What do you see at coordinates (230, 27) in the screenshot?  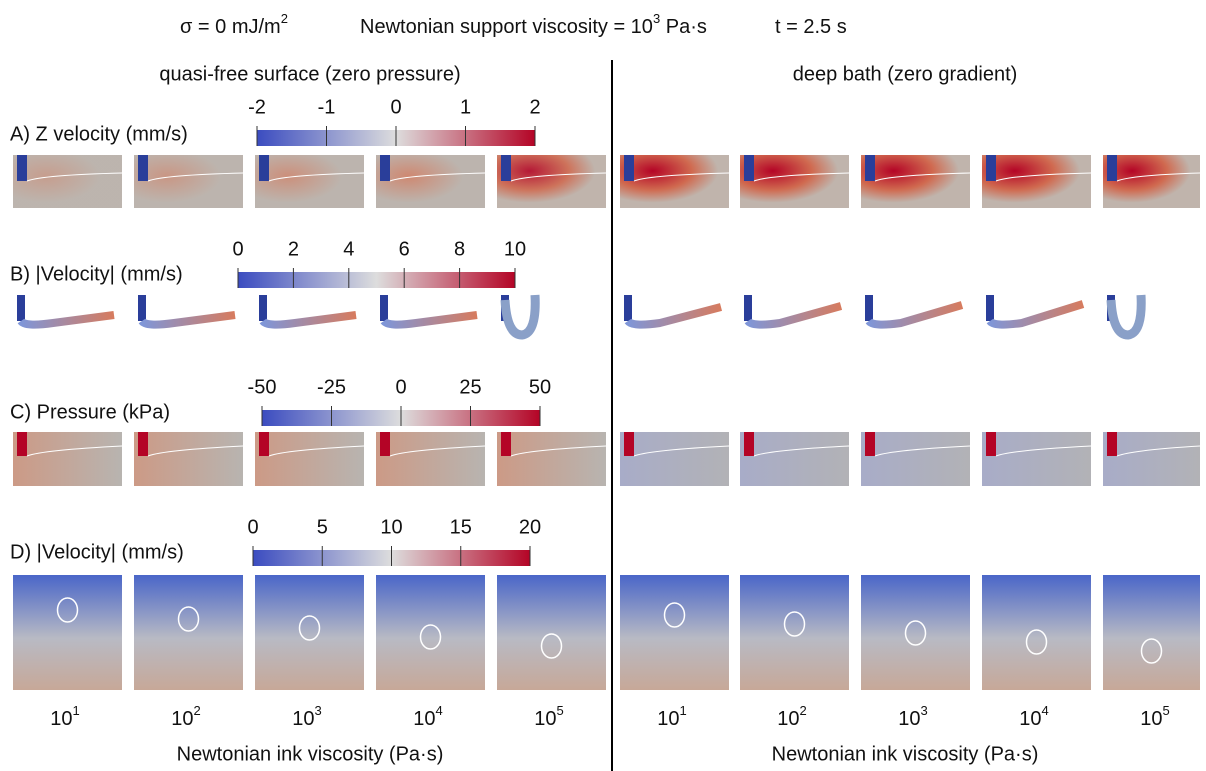 I see `text-part: σ = 0 mJ/m` at bounding box center [230, 27].